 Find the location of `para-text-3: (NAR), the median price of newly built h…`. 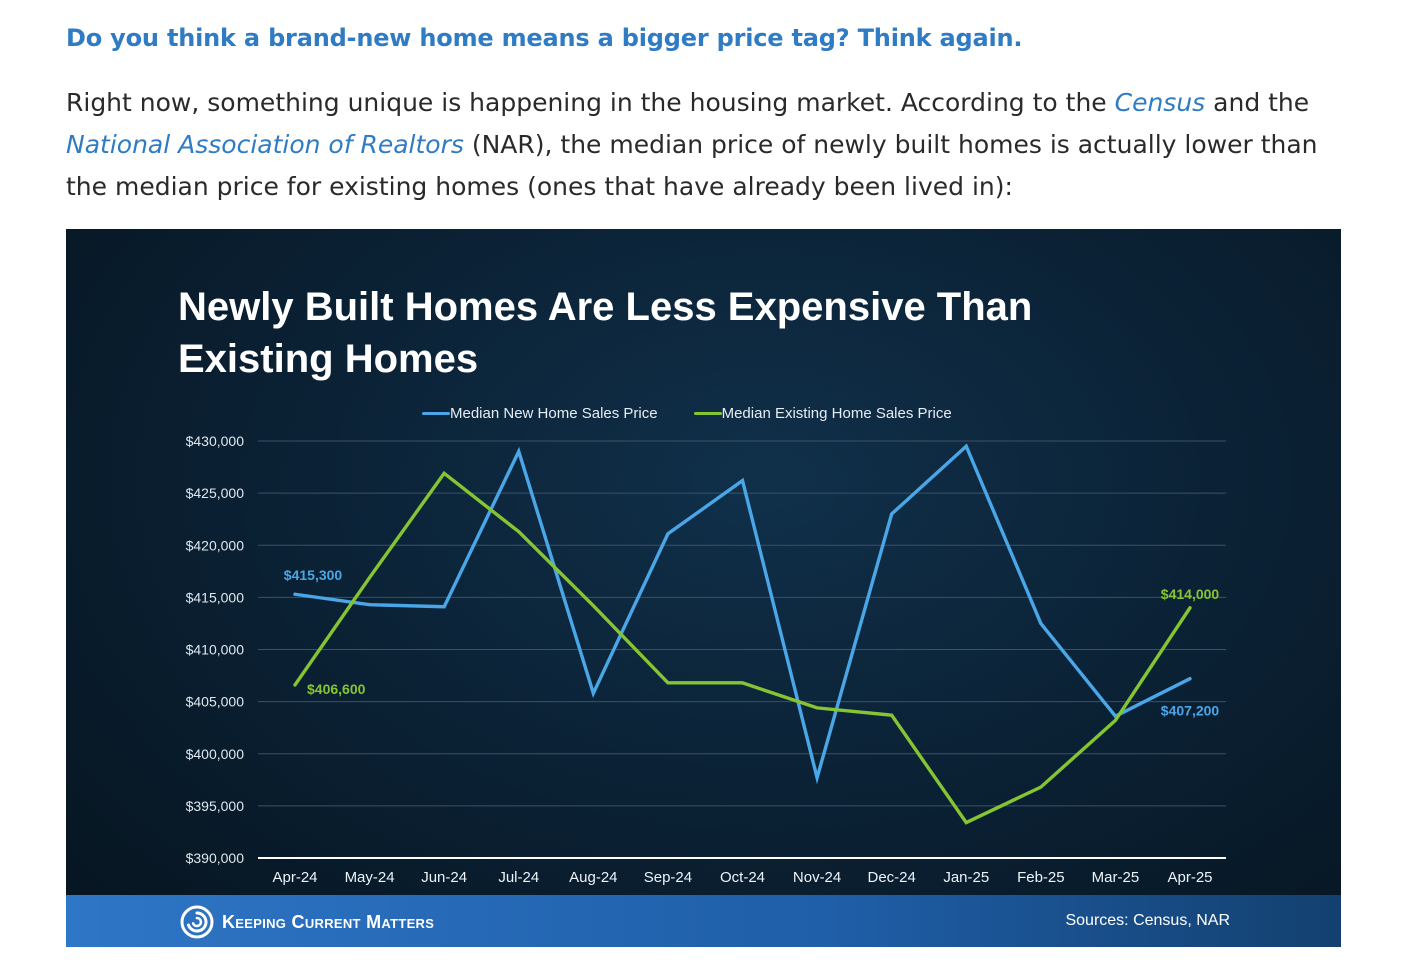

para-text-3: (NAR), the median price of newly built h… is located at coordinates (692, 165).